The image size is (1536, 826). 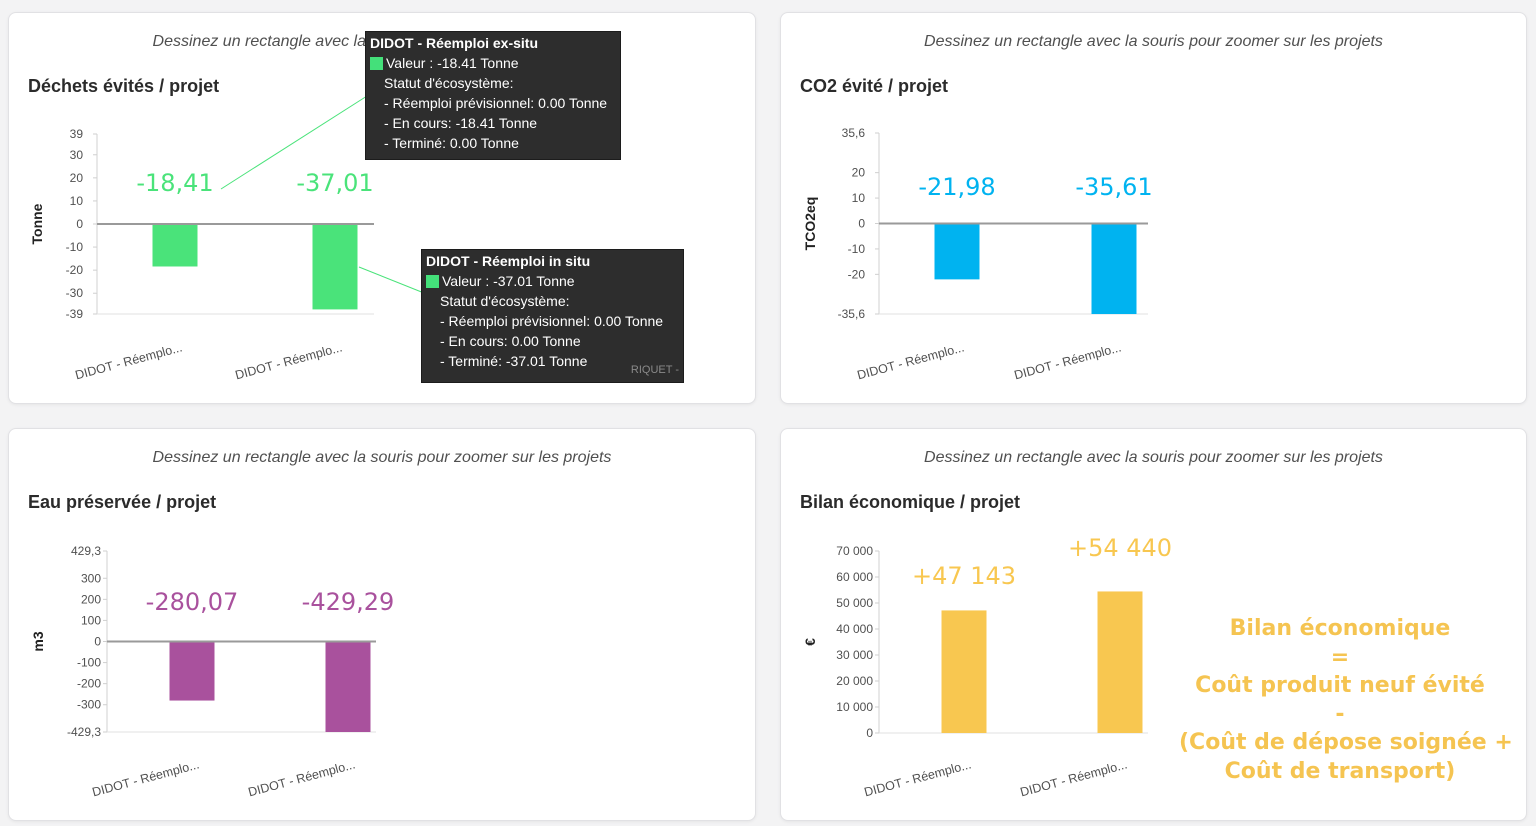 What do you see at coordinates (510, 341) in the screenshot?
I see `tooltip-line: - En cours: 0.00 Tonne` at bounding box center [510, 341].